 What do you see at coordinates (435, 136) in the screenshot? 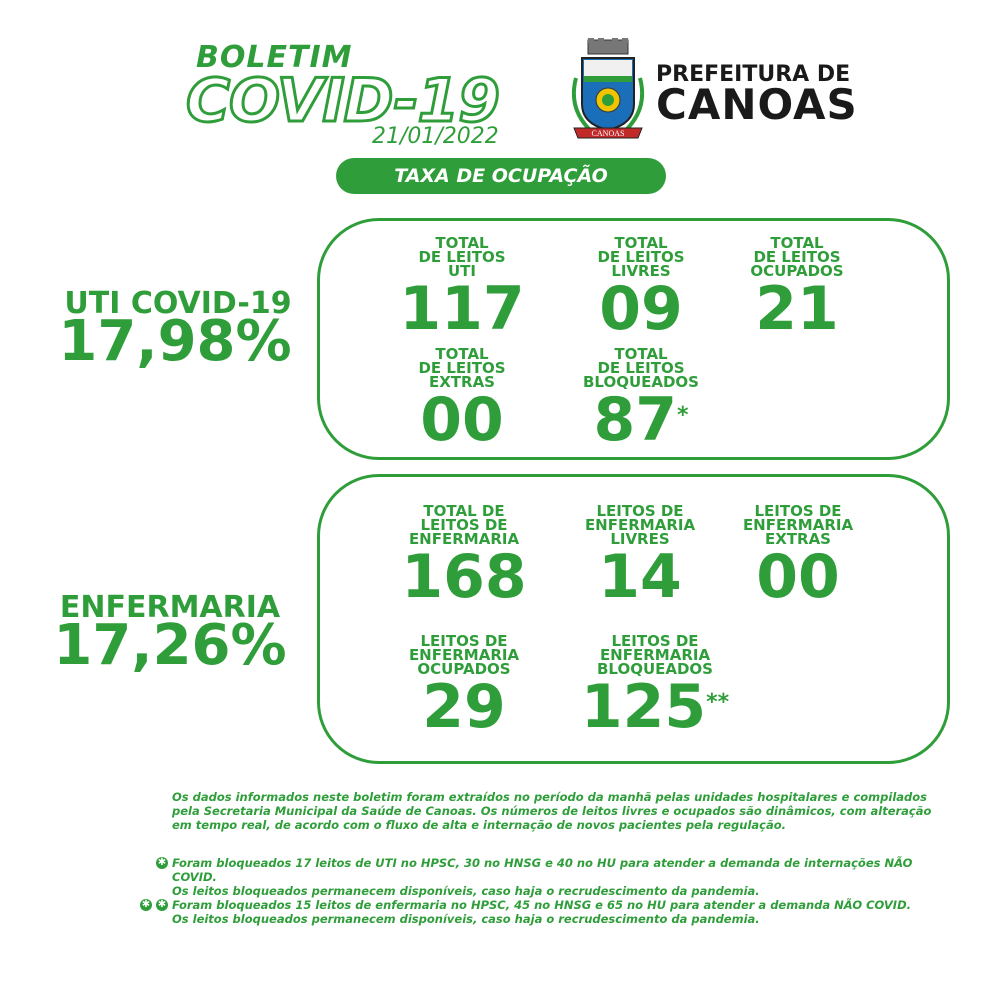
I see `bulletin-date: 21/01/2022` at bounding box center [435, 136].